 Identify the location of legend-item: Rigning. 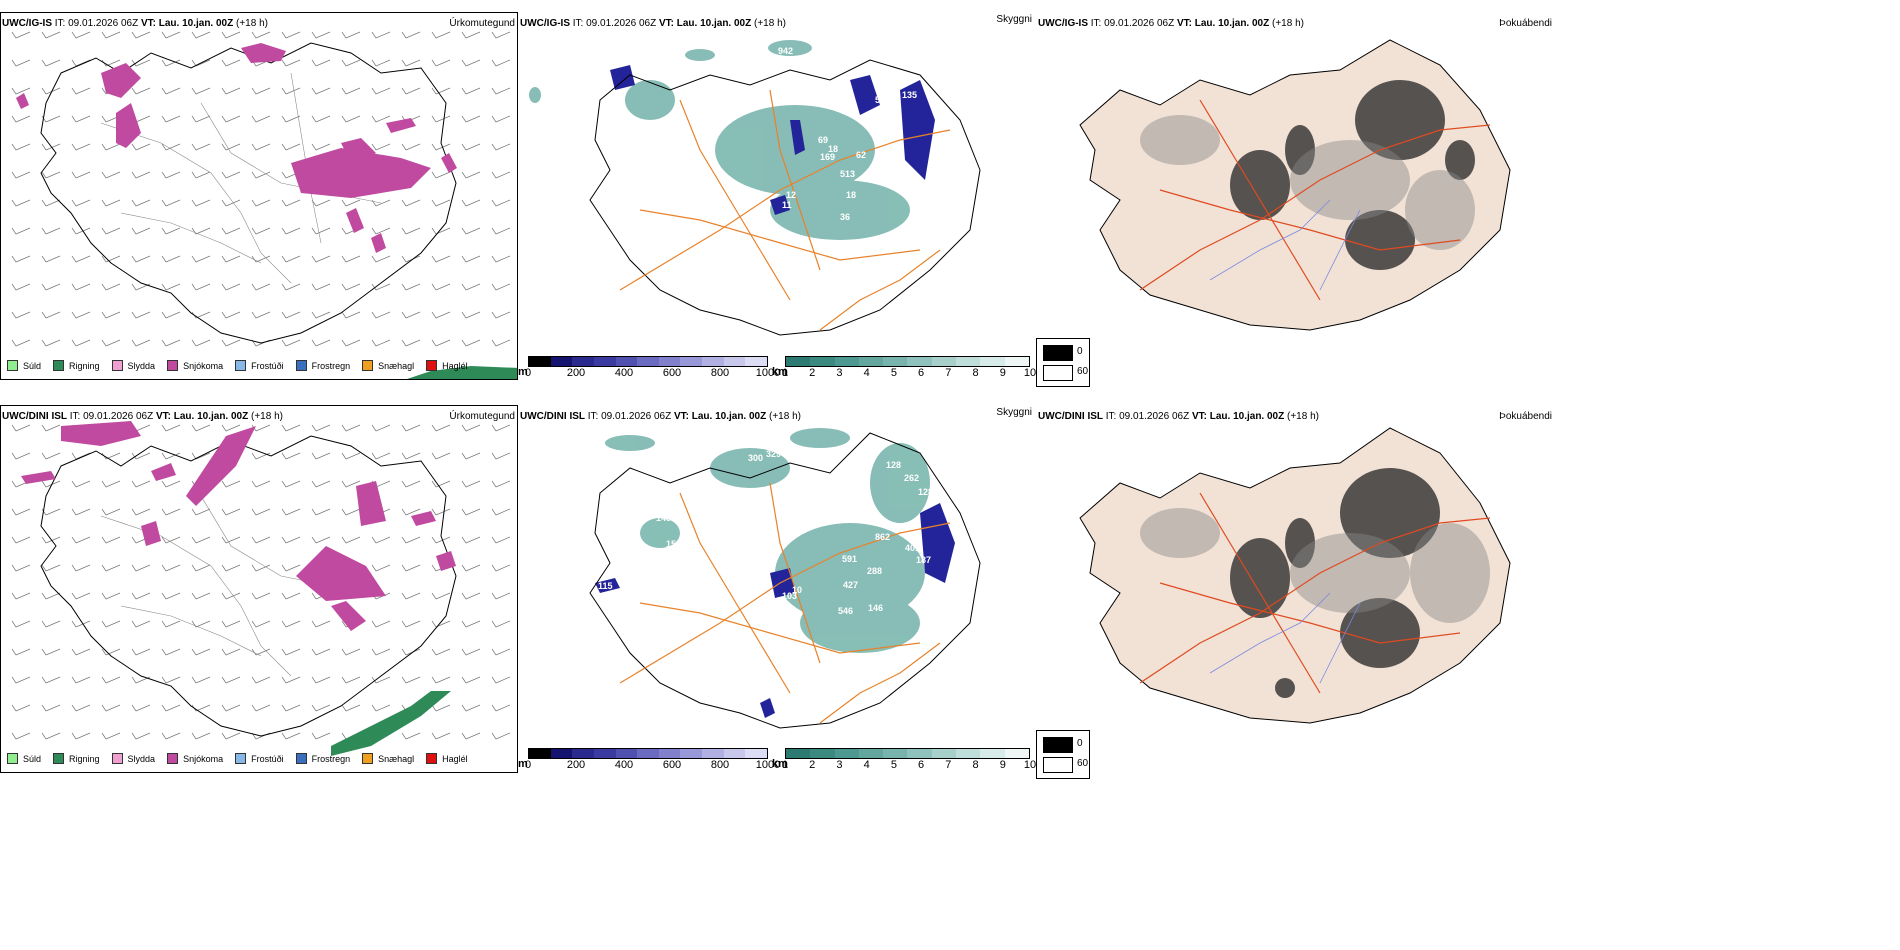
(76, 758).